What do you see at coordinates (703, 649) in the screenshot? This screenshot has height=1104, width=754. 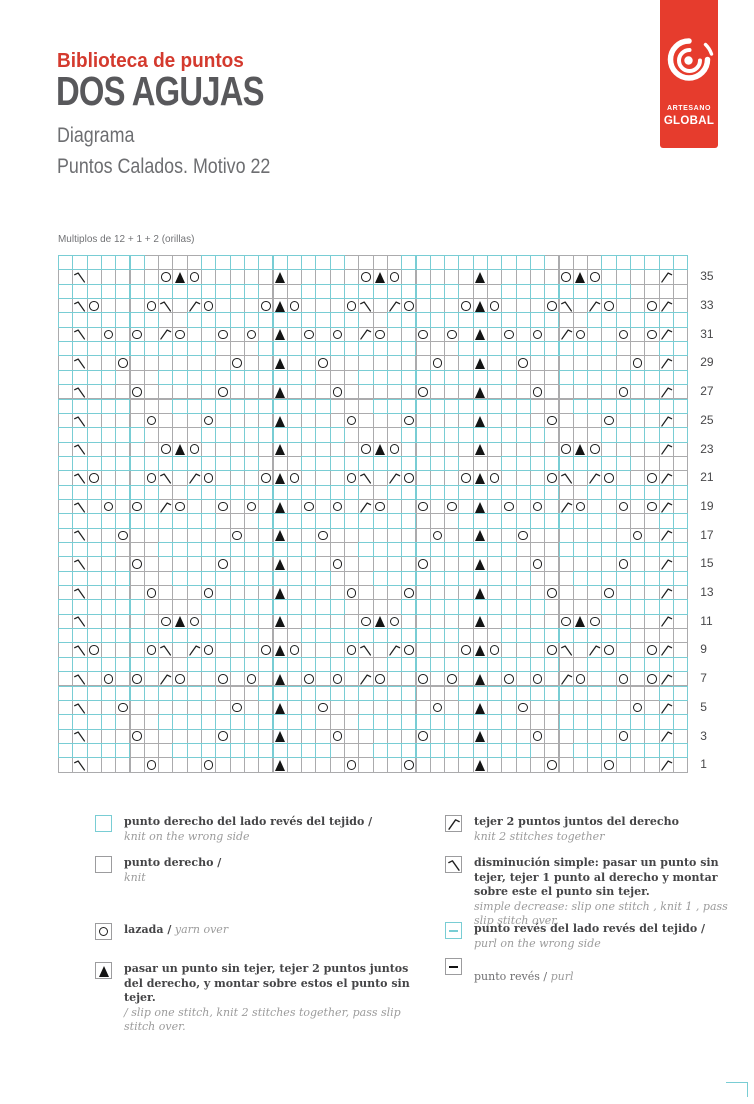 I see `row-number-label: 9` at bounding box center [703, 649].